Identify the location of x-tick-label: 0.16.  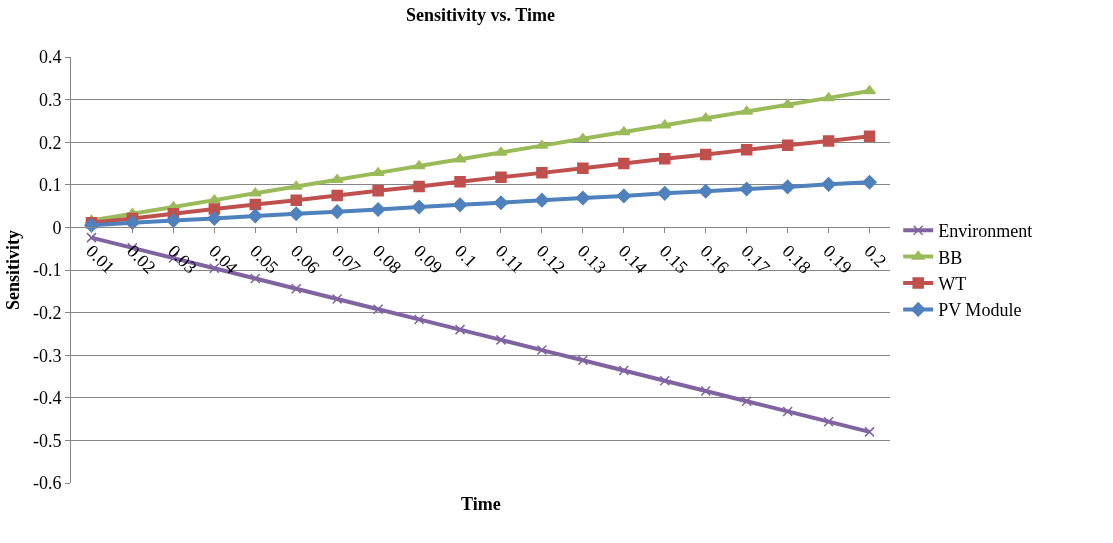
(714, 259).